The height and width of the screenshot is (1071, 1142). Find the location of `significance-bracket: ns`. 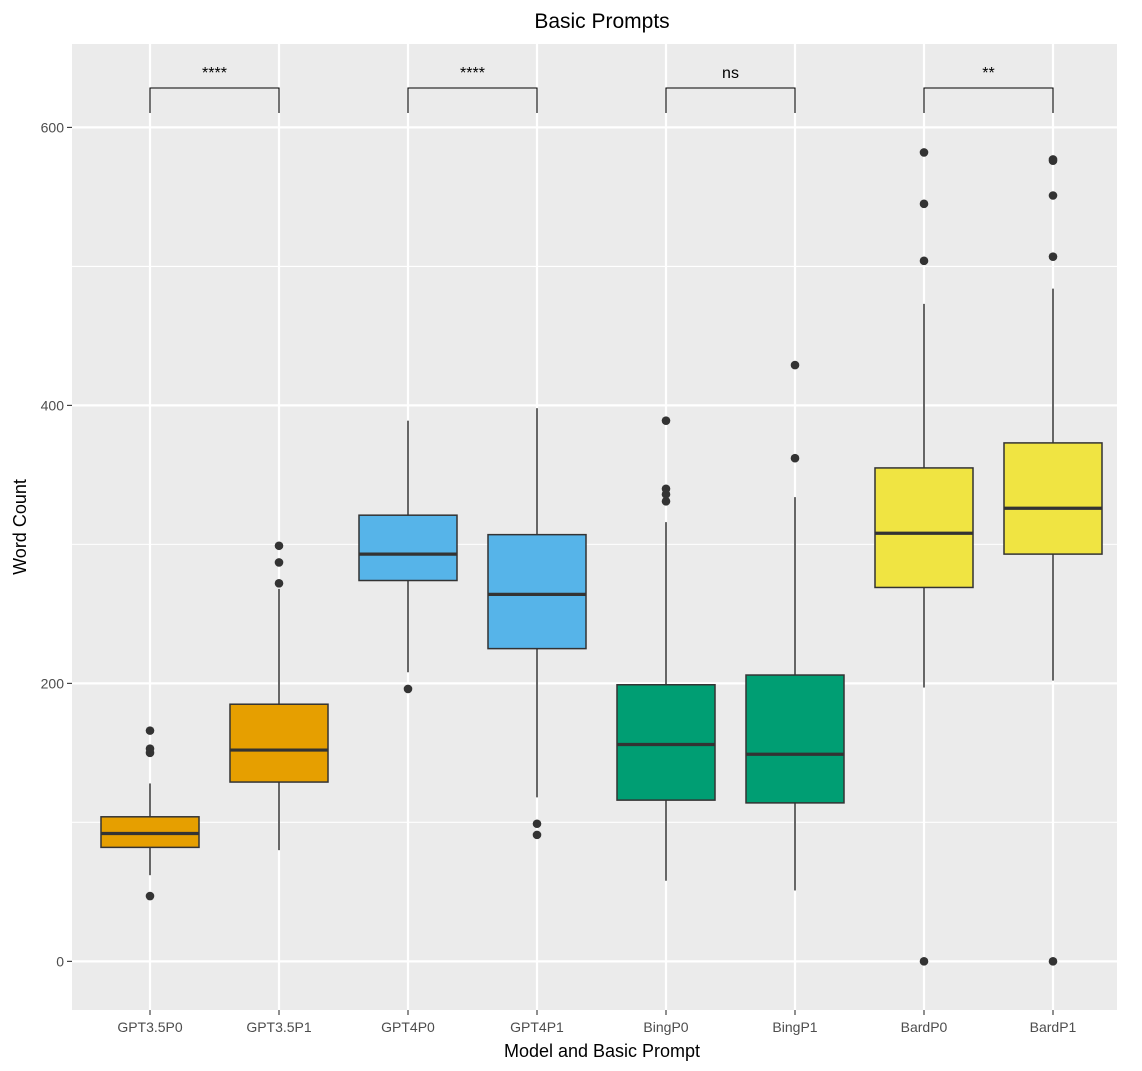

significance-bracket: ns is located at coordinates (730, 89).